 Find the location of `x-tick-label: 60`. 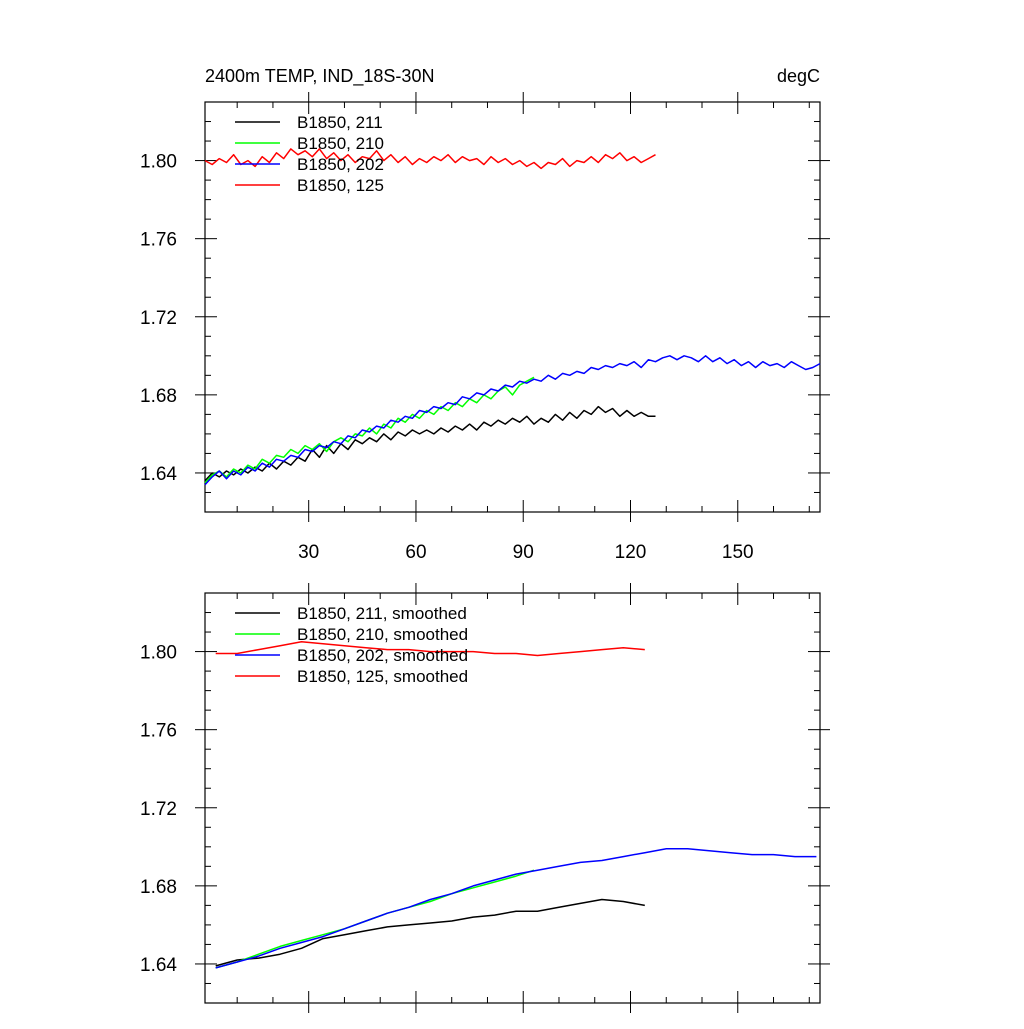

x-tick-label: 60 is located at coordinates (415, 552).